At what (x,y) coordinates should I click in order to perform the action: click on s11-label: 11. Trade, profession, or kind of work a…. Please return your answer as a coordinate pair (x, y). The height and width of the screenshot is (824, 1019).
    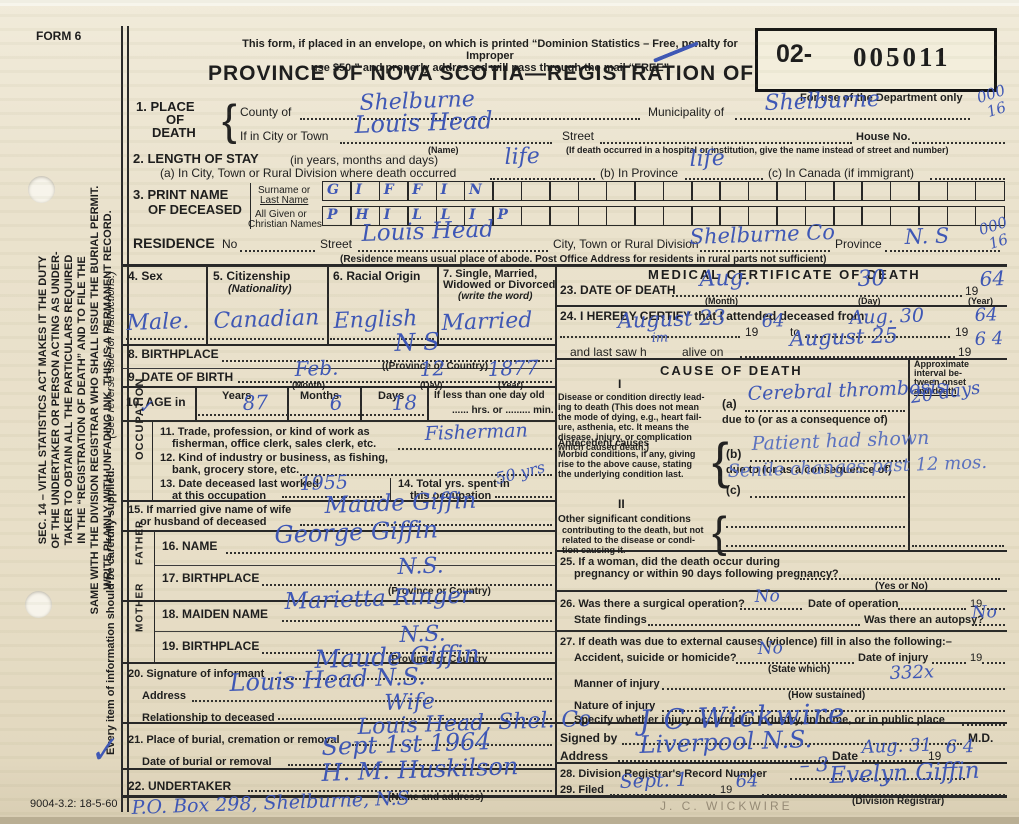
    Looking at the image, I should click on (265, 432).